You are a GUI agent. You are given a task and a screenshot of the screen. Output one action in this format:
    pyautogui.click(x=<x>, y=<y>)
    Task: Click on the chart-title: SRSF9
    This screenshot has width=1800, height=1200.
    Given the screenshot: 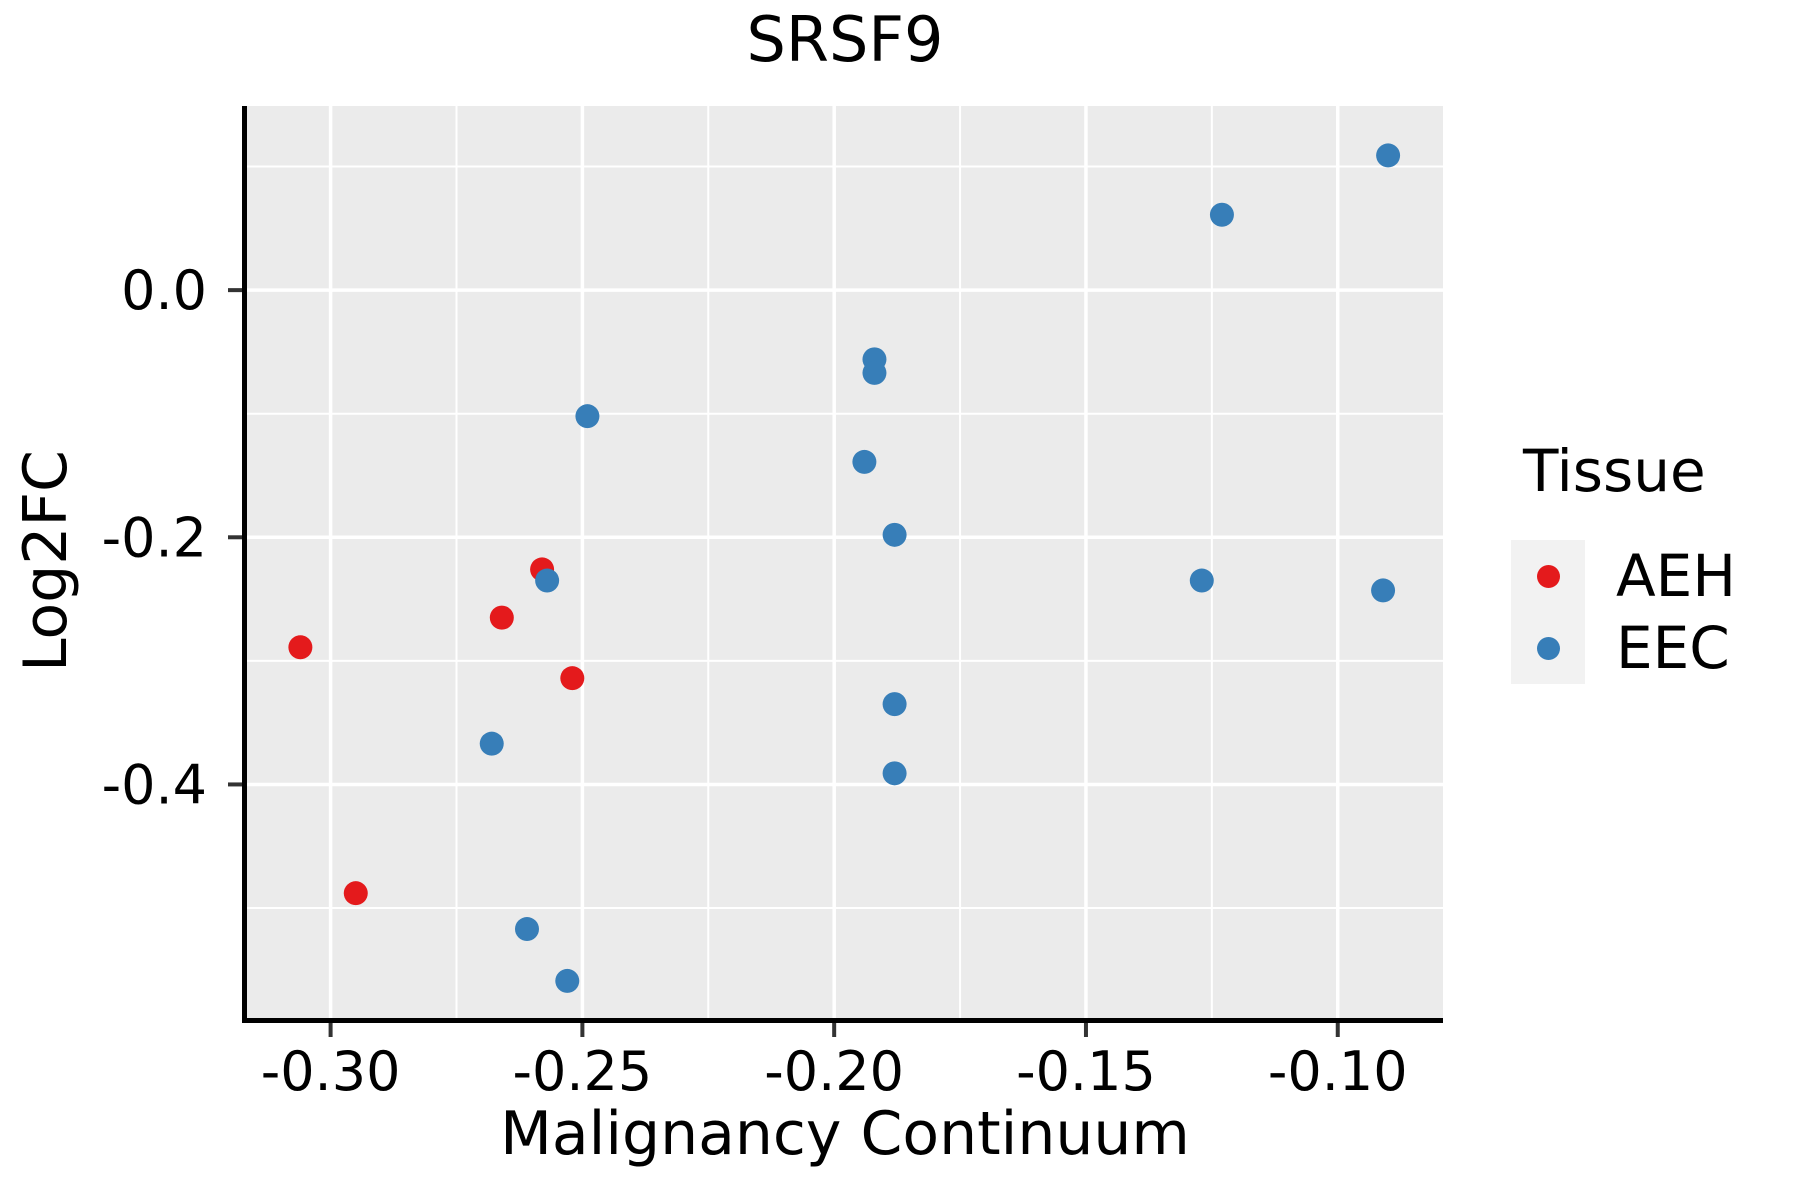 What is the action you would take?
    pyautogui.click(x=845, y=39)
    